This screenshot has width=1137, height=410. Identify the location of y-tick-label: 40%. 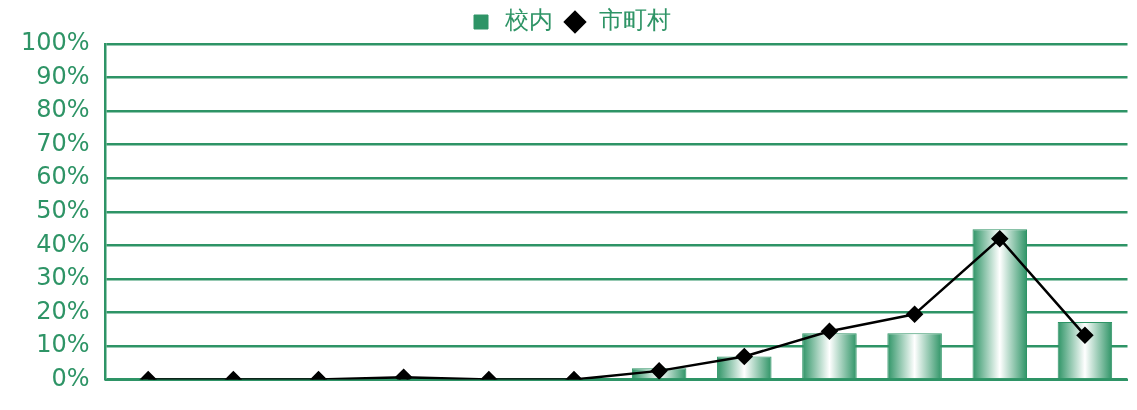
(63, 243).